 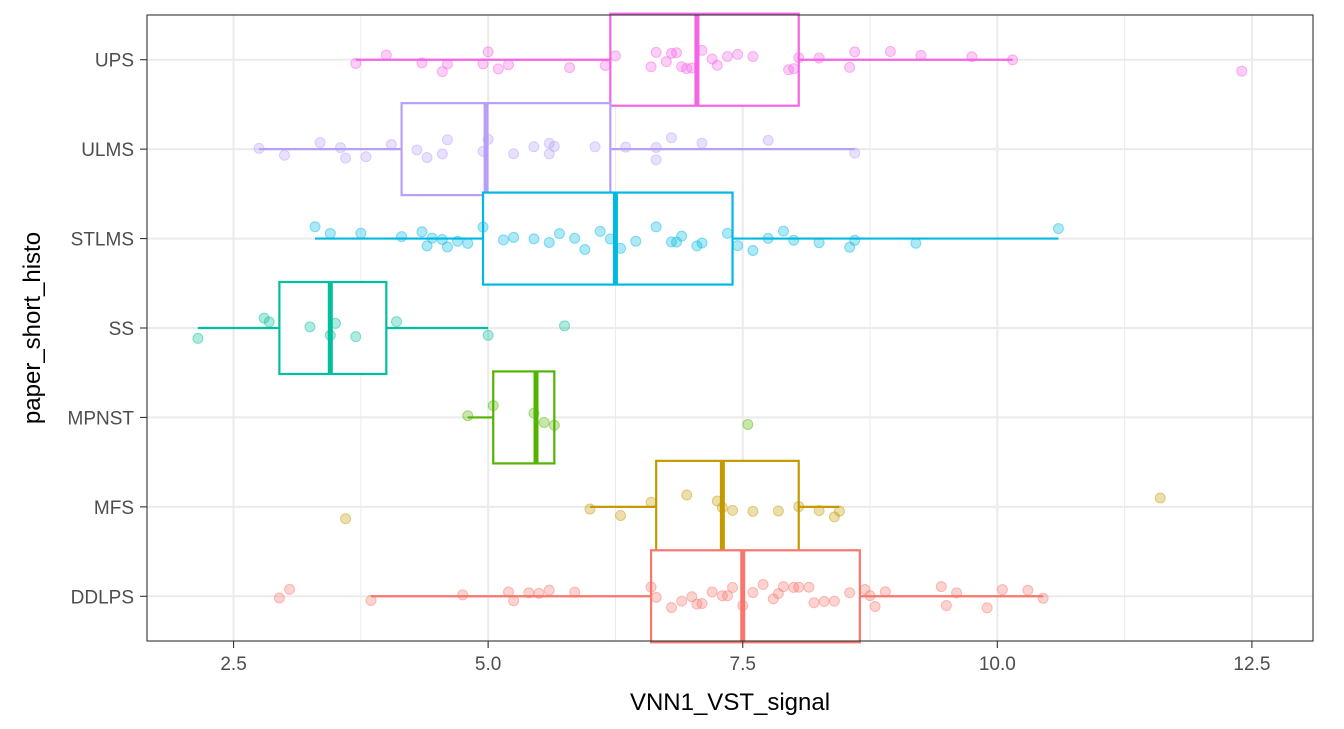 I want to click on x-tick-label: 2.5, so click(x=233, y=664).